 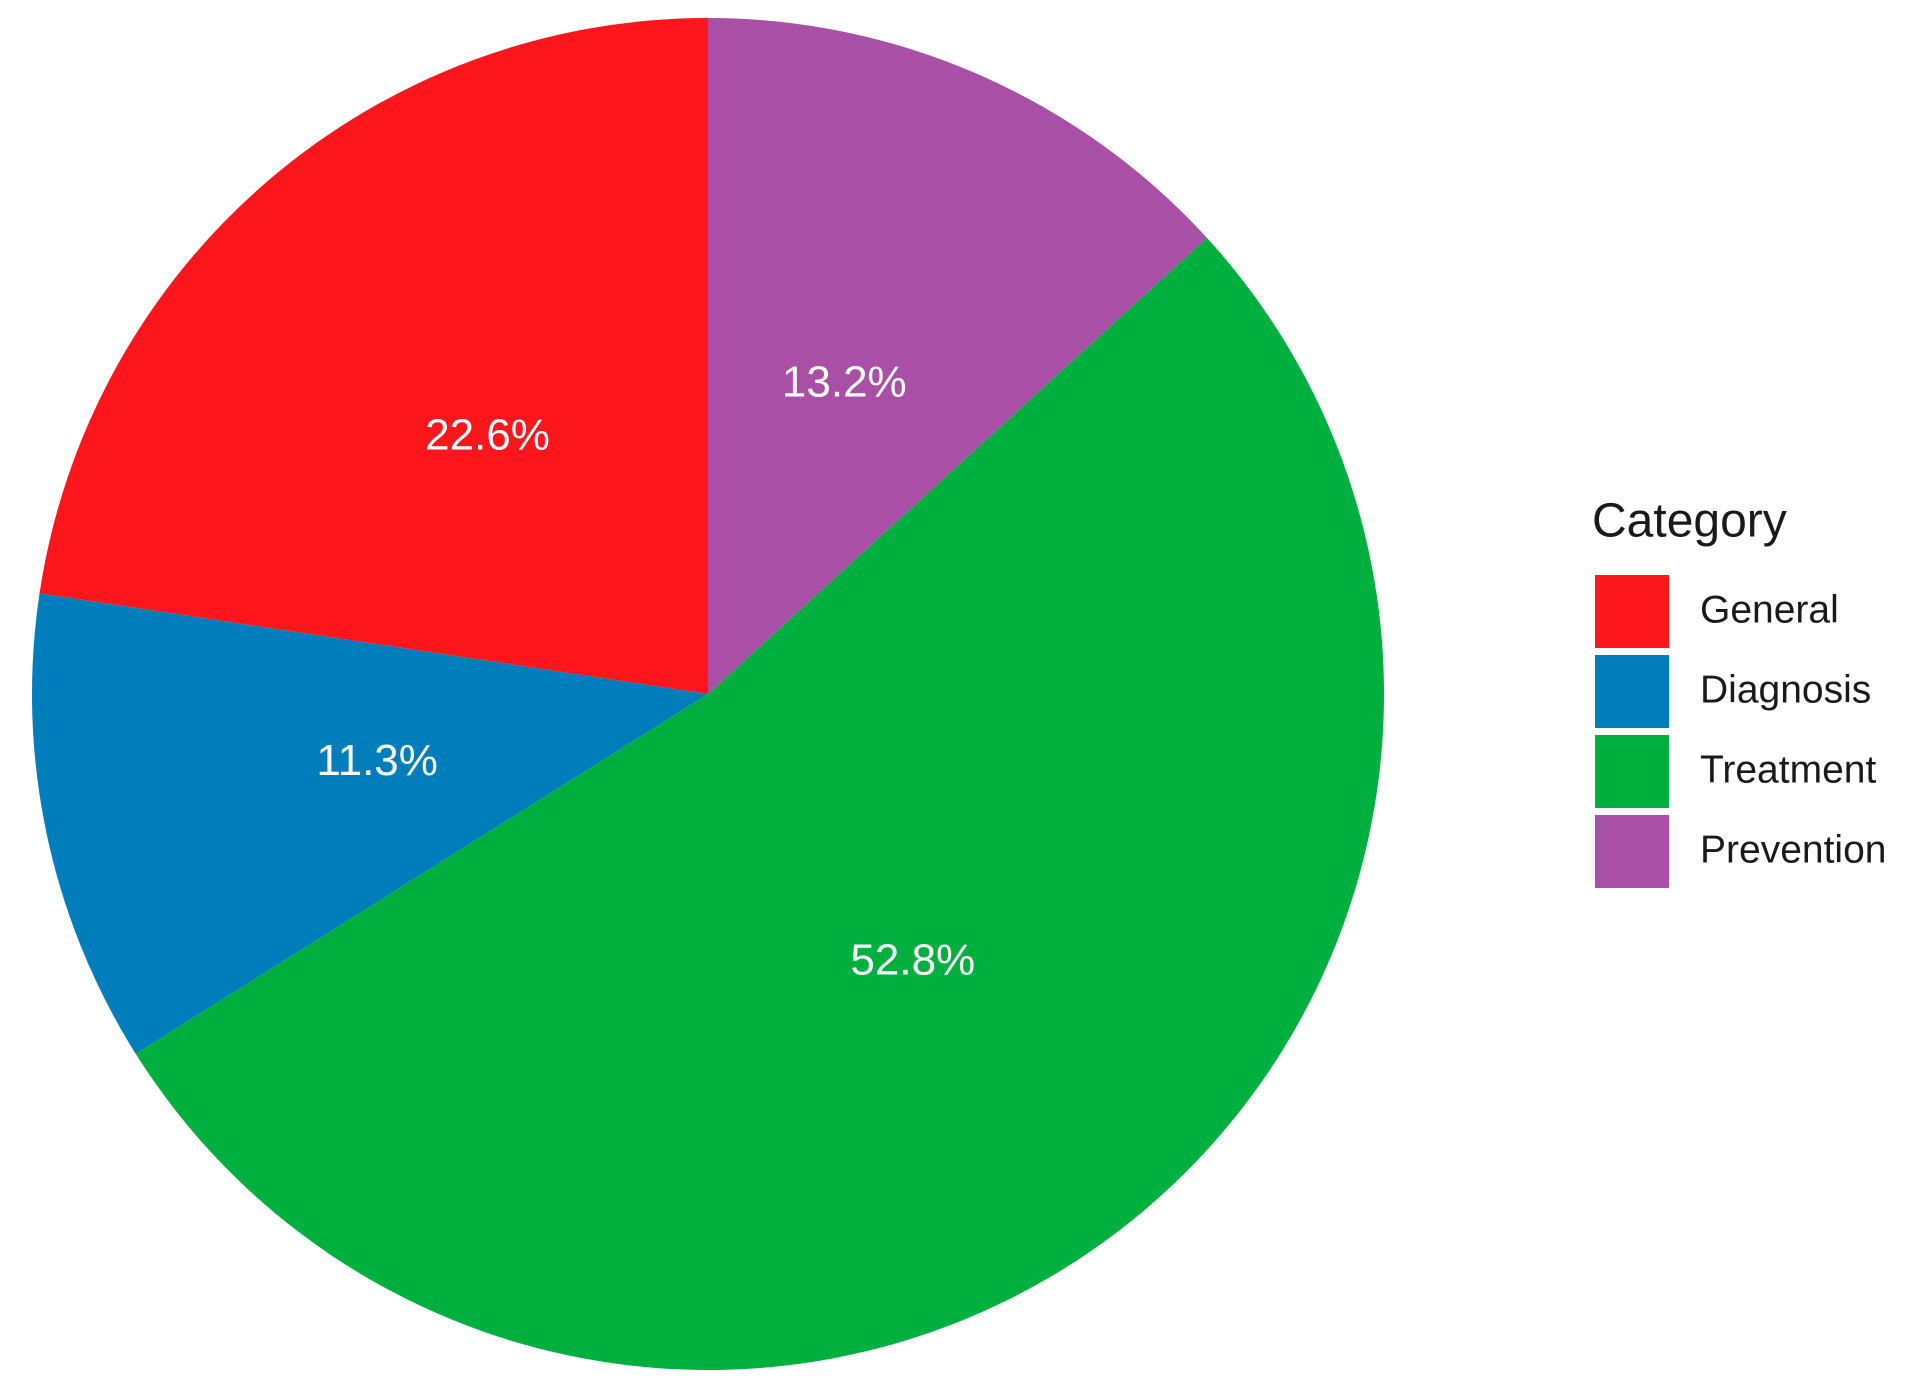 What do you see at coordinates (1793, 849) in the screenshot?
I see `legend-label: Prevention` at bounding box center [1793, 849].